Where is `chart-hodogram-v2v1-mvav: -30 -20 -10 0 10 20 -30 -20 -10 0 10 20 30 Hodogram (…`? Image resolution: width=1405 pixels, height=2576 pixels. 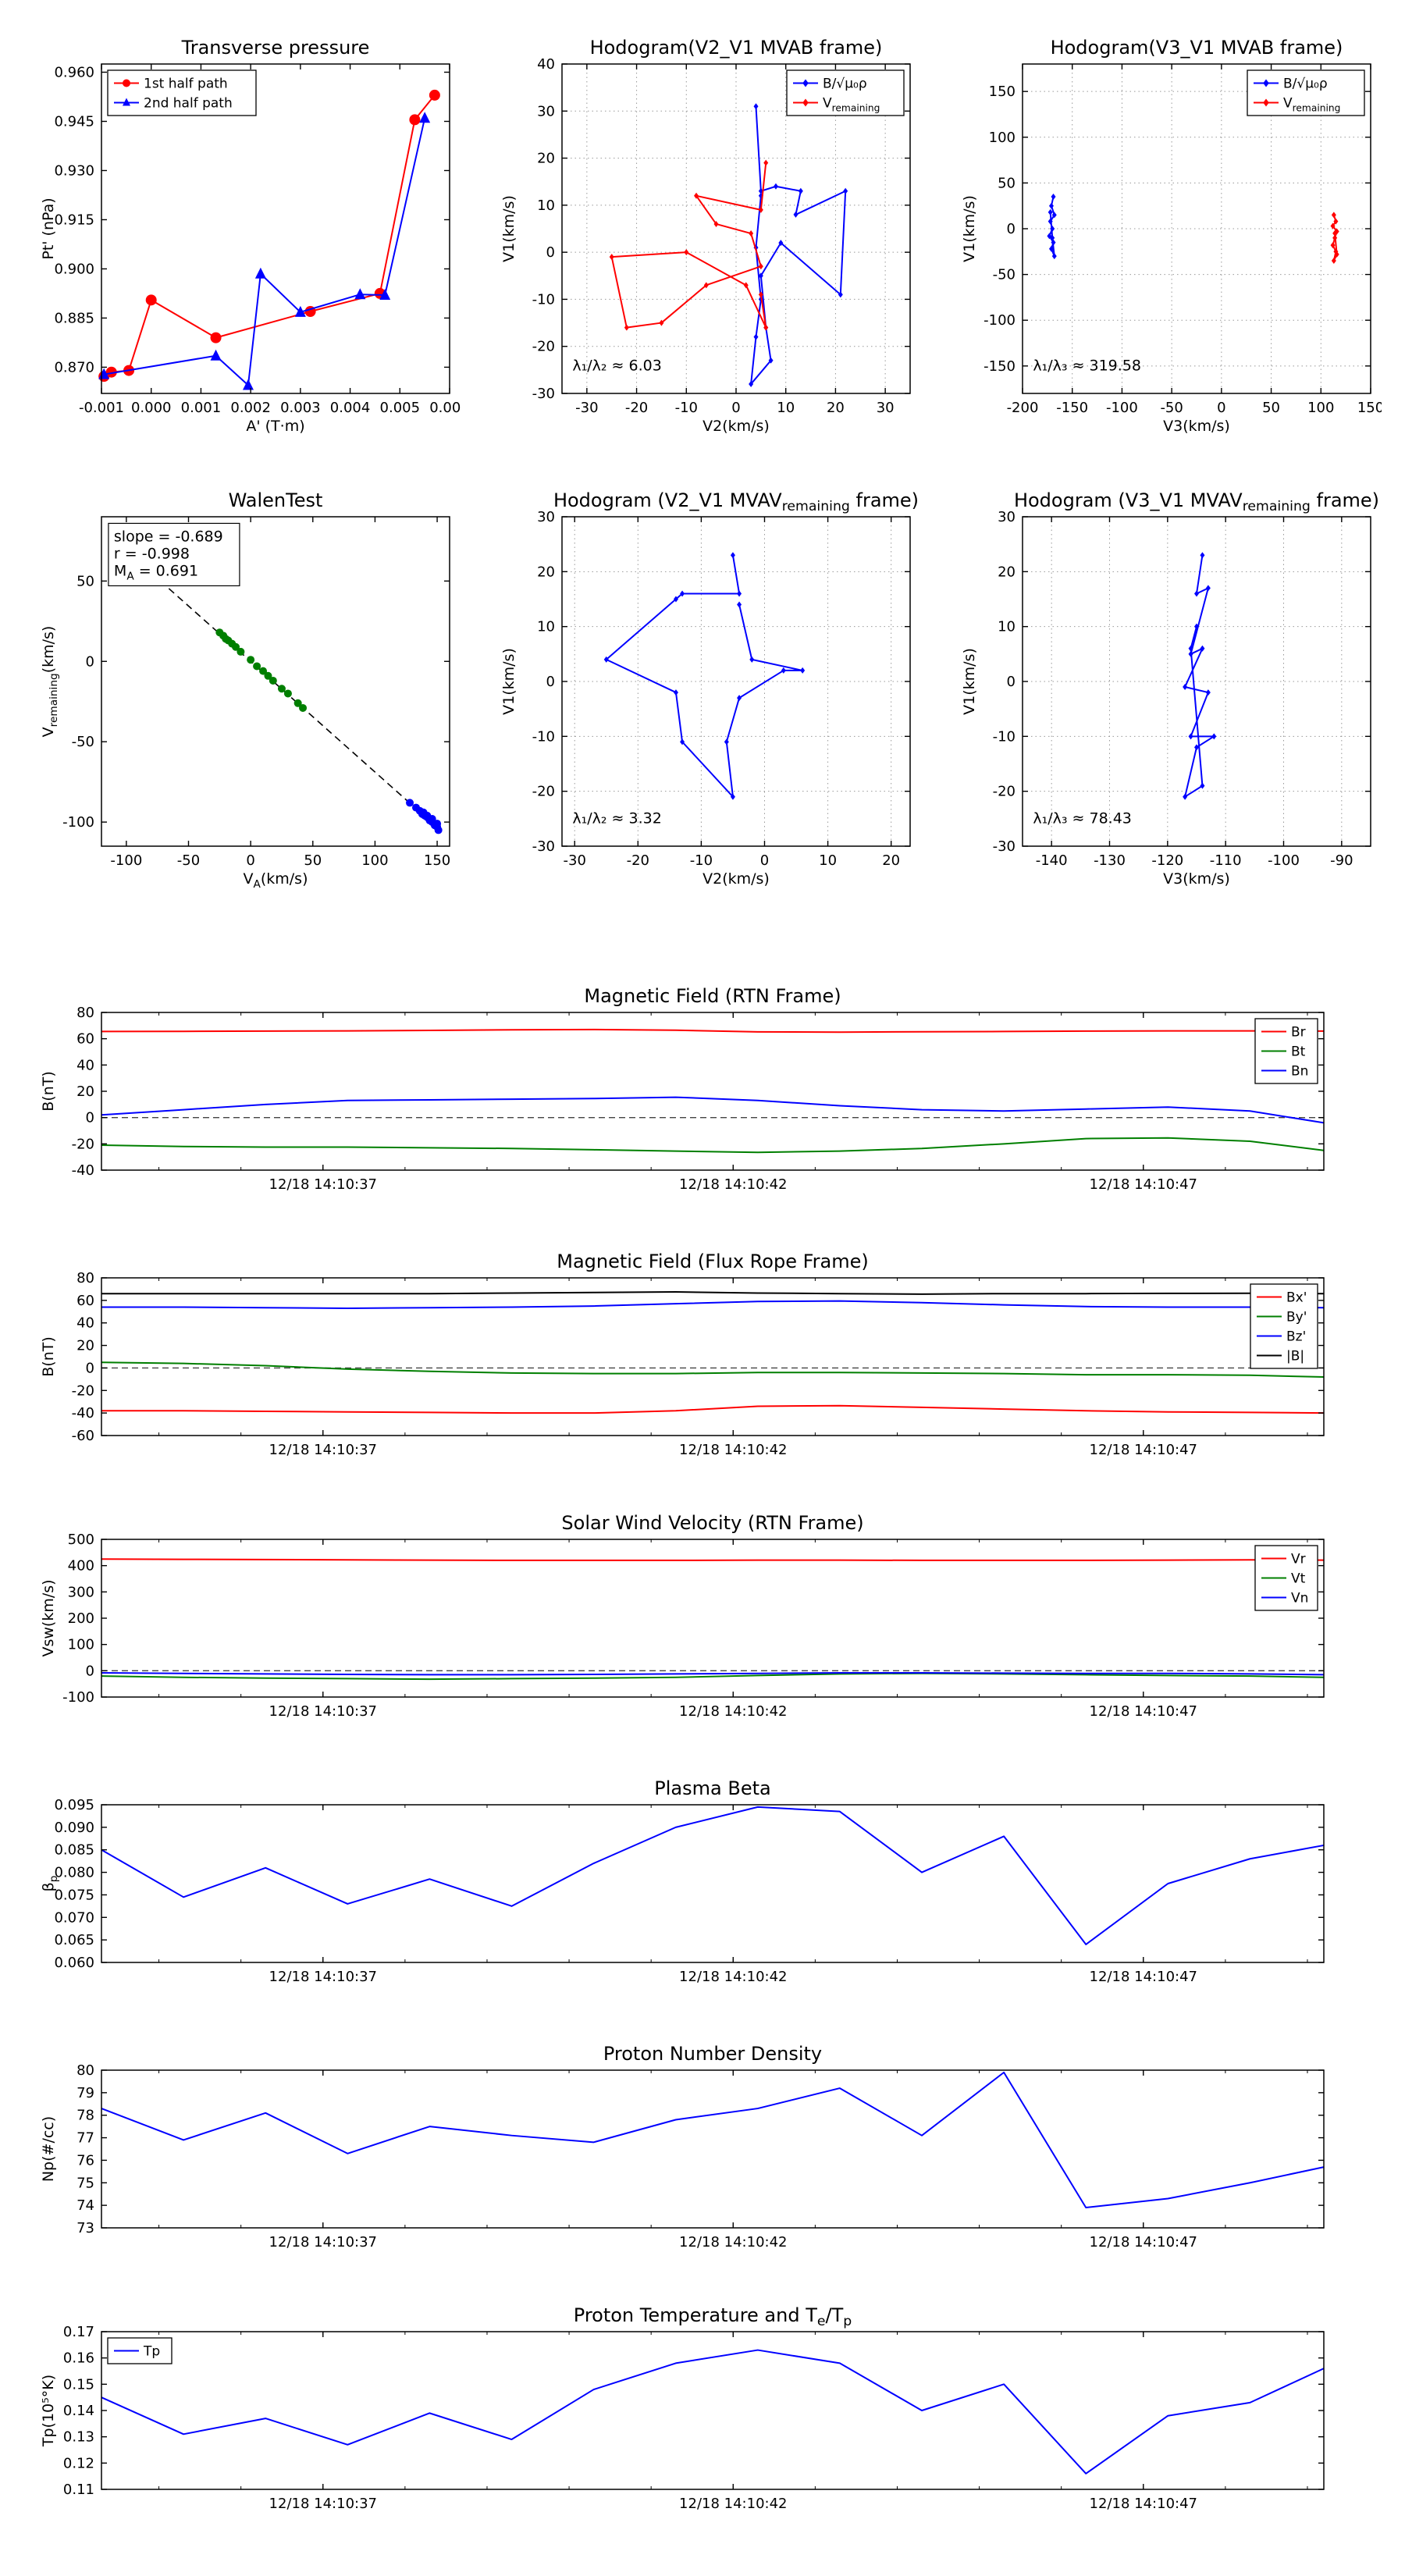 chart-hodogram-v2v1-mvav: -30 -20 -10 0 10 20 -30 -20 -10 0 10 20 30 Hodogram (… is located at coordinates (703, 687).